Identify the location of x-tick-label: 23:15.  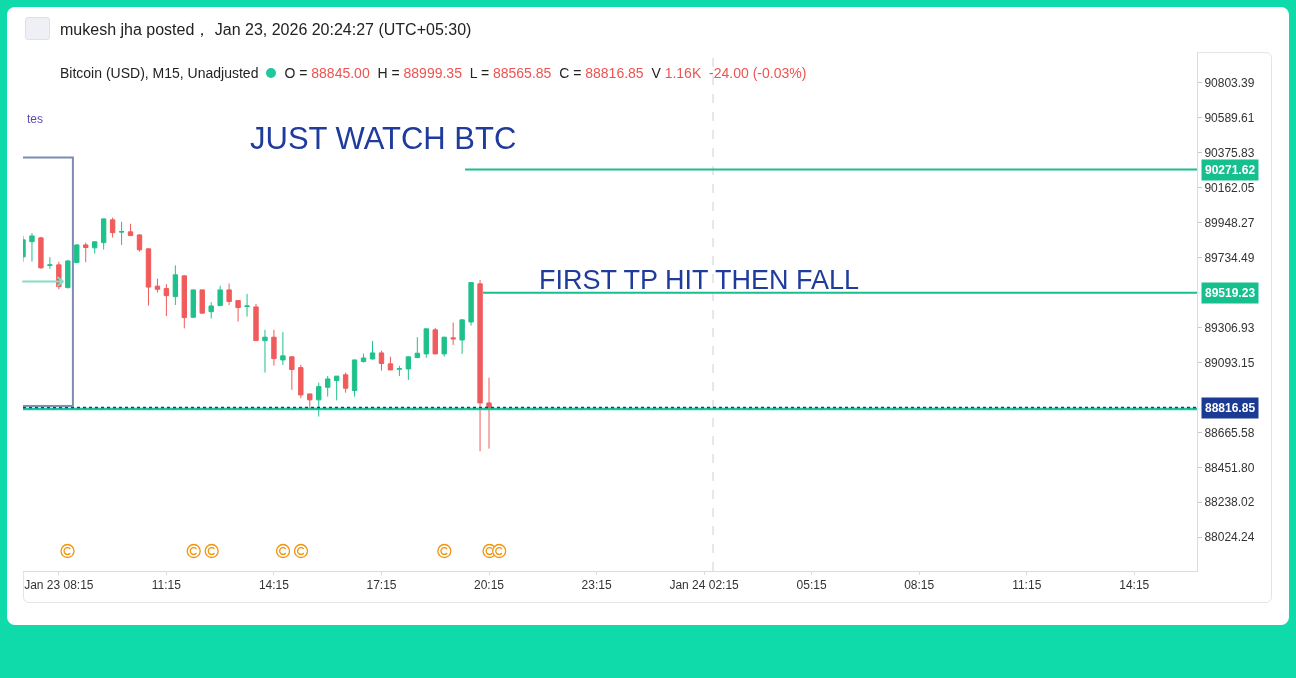
(596, 585).